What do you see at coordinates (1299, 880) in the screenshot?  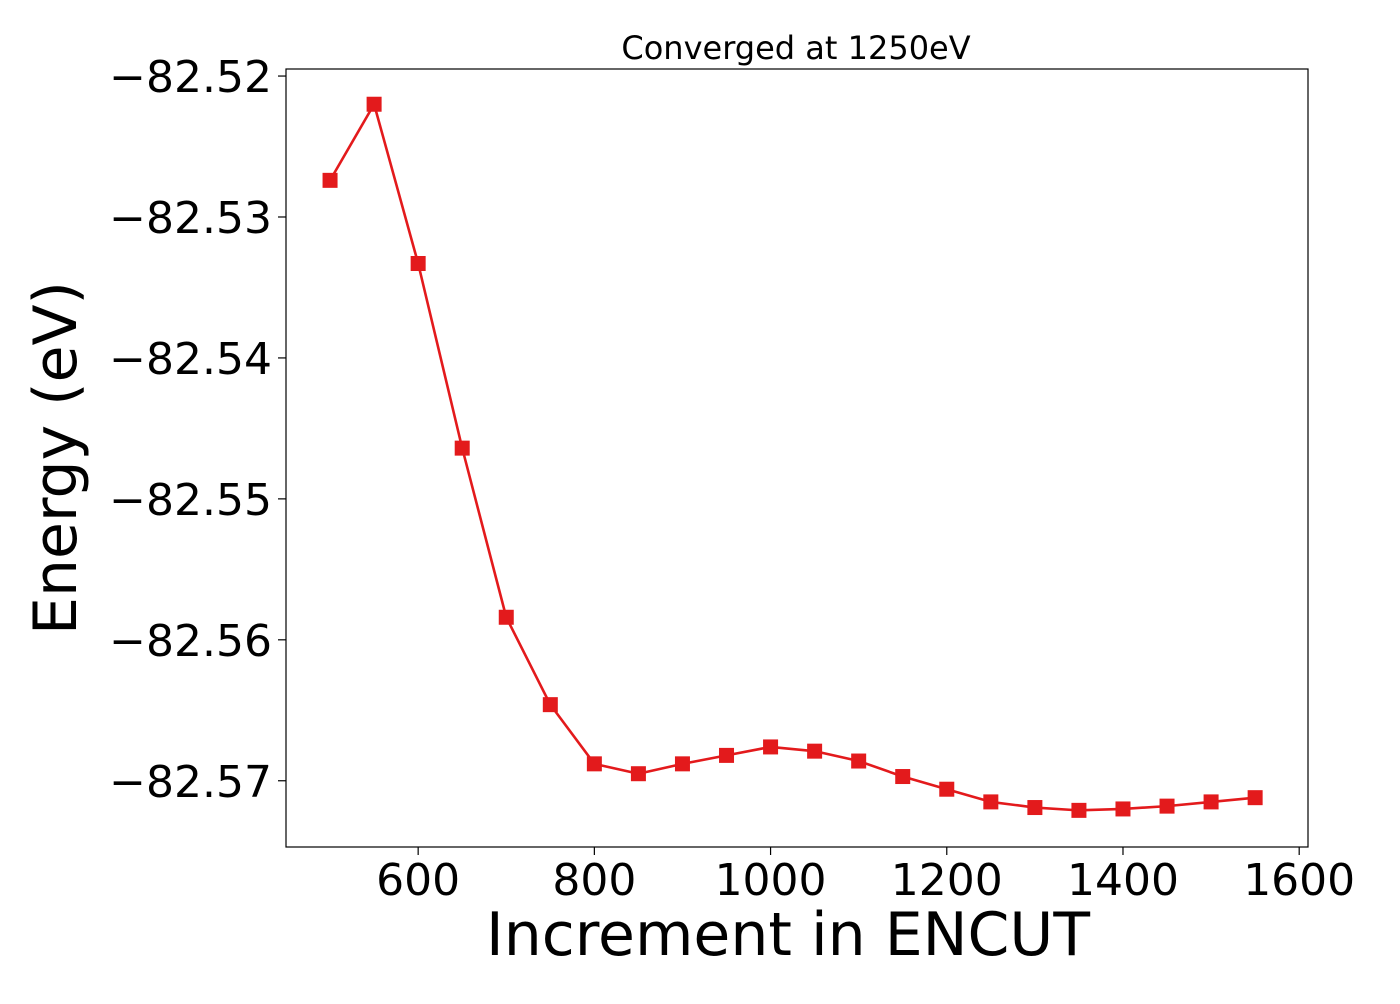 I see `x-tick-label: 1600` at bounding box center [1299, 880].